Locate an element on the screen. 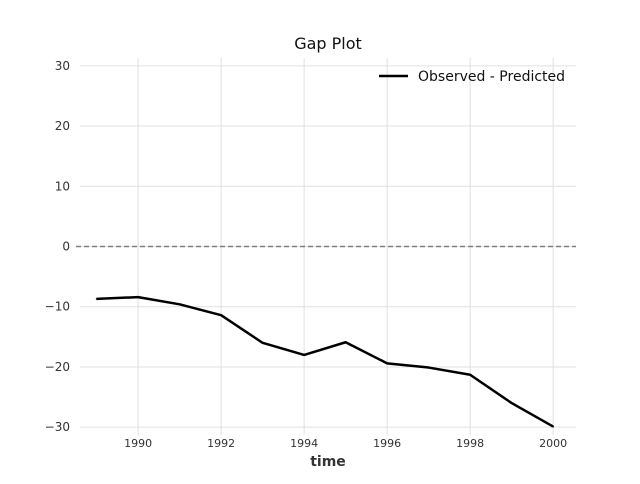  y-tick-label: 20 is located at coordinates (62, 126).